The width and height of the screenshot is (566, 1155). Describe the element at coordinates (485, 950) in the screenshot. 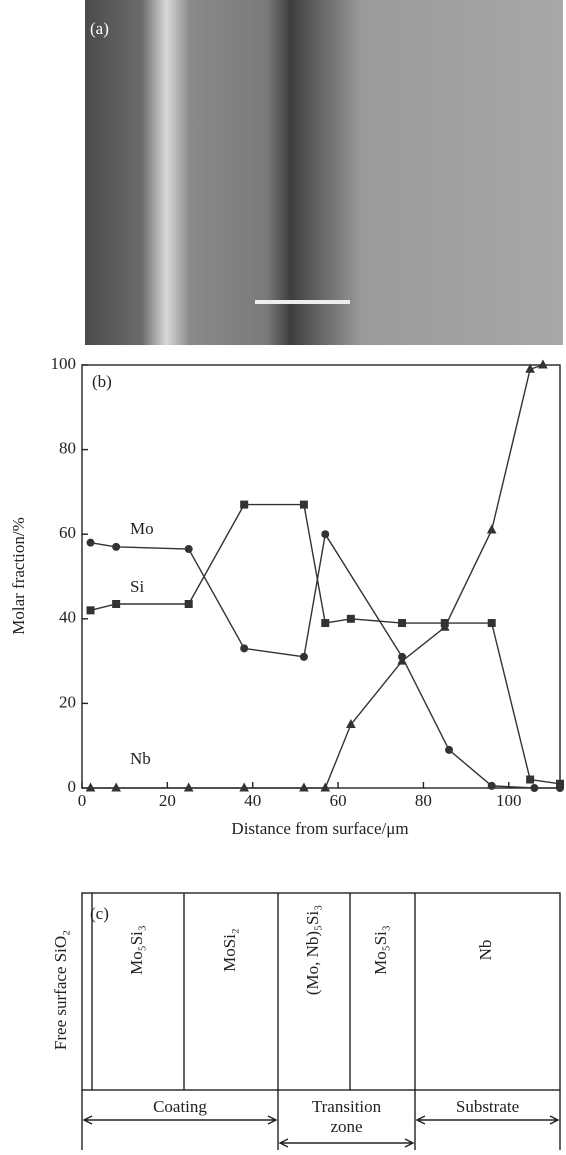

I see `layer-label: Nb` at that location.